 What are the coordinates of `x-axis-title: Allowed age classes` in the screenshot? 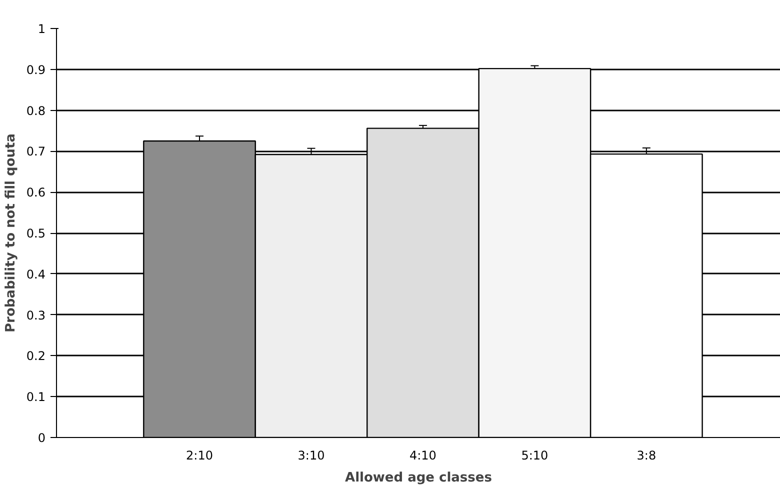 It's located at (418, 478).